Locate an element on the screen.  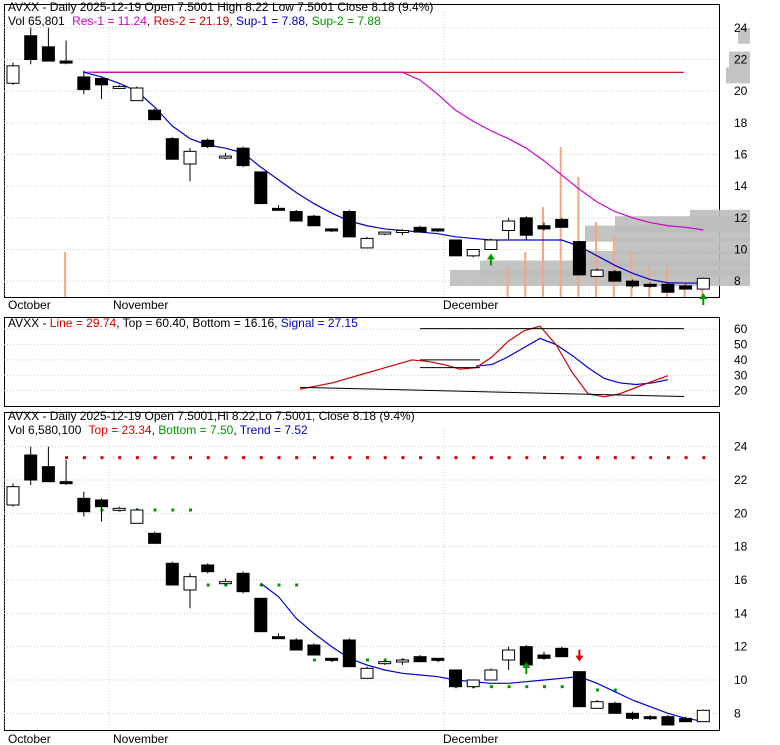
y-tick-label: 16 is located at coordinates (741, 155).